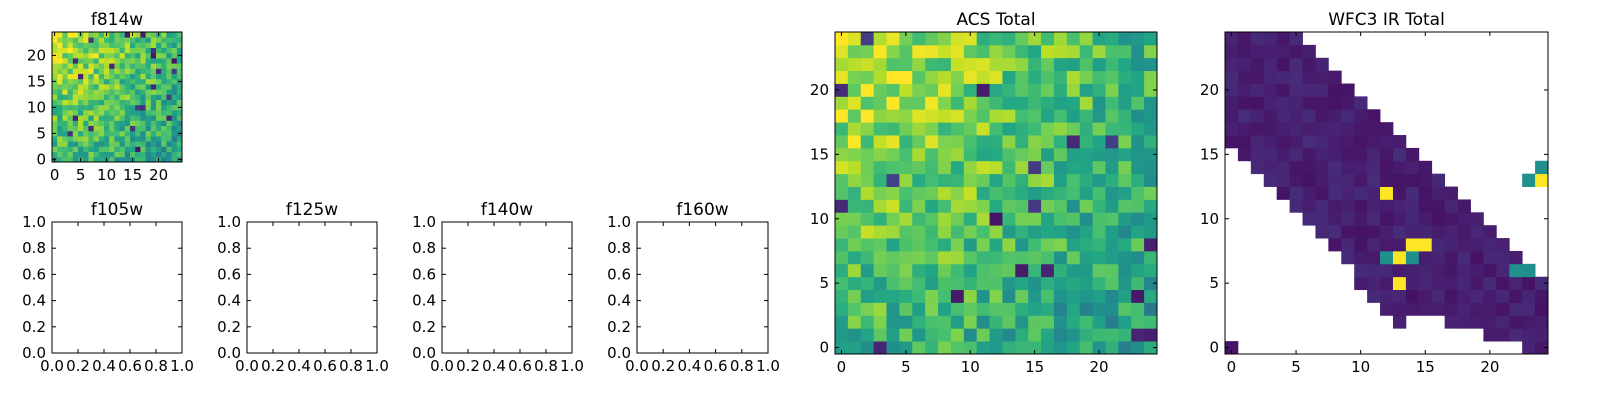 This screenshot has width=1600, height=400. What do you see at coordinates (132, 175) in the screenshot?
I see `x-tick-label: 15` at bounding box center [132, 175].